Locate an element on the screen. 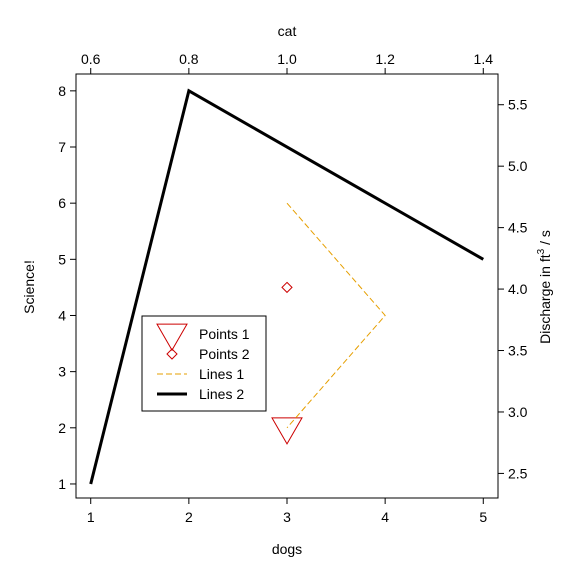  y-tick-label: 7 is located at coordinates (62, 147).